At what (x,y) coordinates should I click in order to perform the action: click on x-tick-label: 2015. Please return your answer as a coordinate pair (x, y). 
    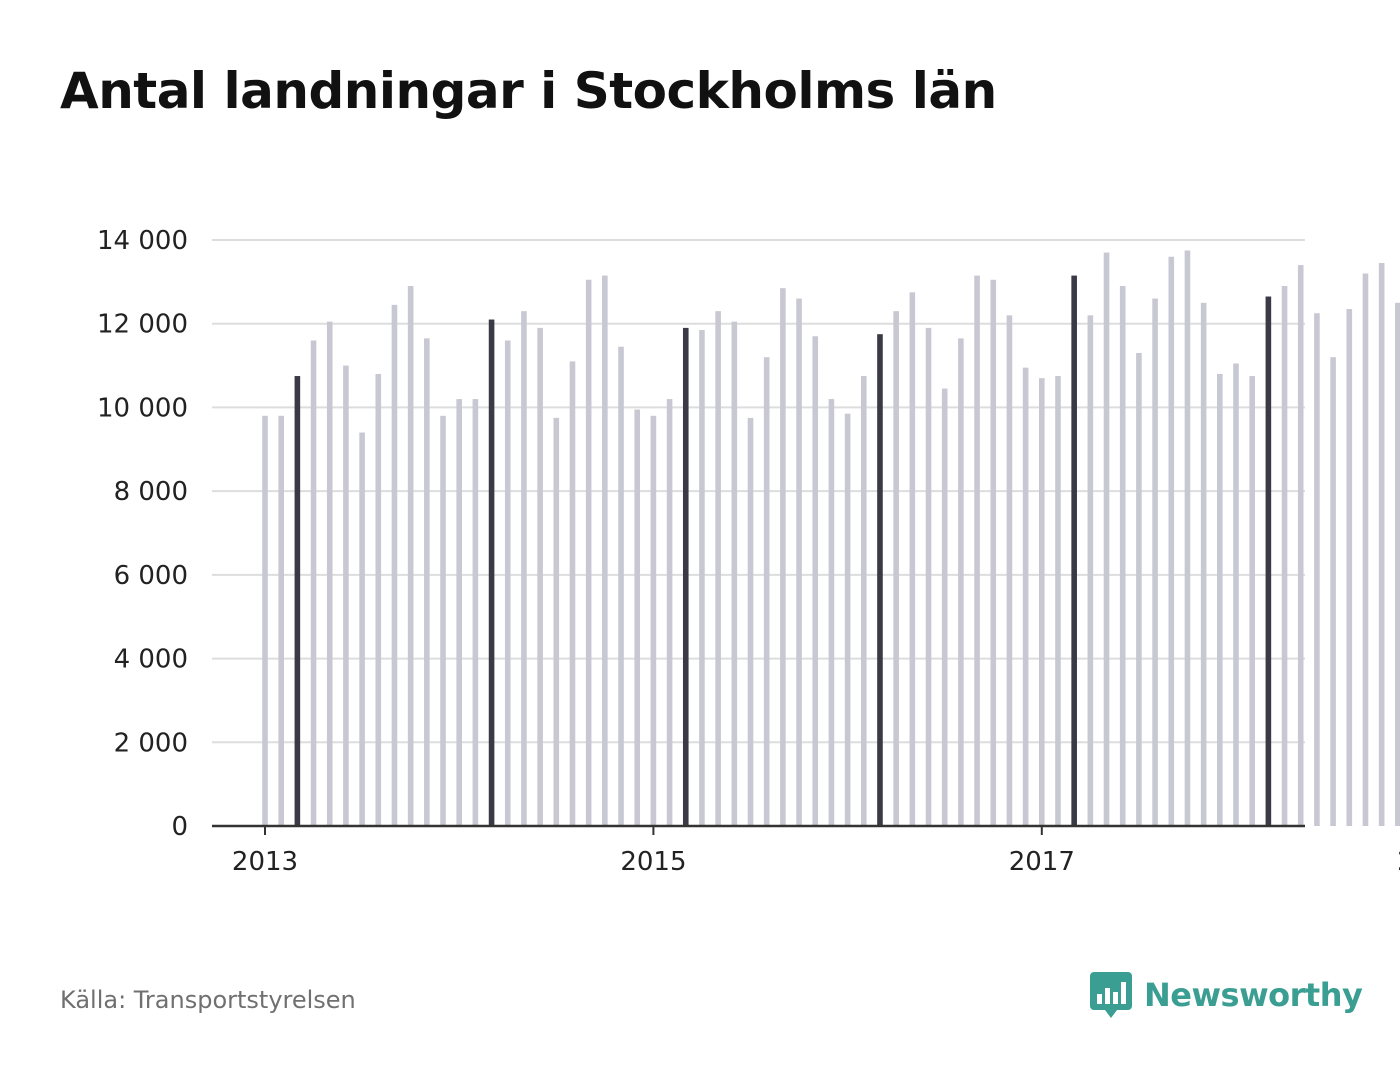
    Looking at the image, I should click on (653, 862).